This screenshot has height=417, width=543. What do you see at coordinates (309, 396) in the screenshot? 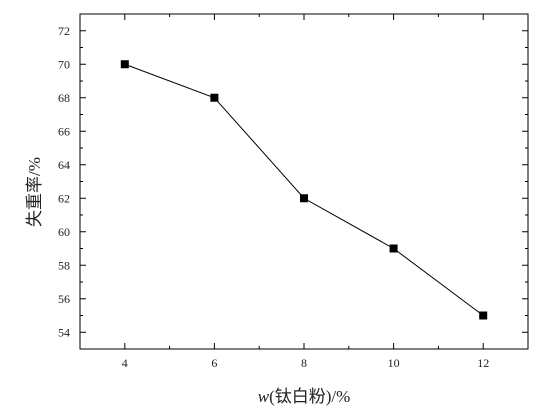
I see `x-axis-title-text: (钛白粉)/%` at bounding box center [309, 396].